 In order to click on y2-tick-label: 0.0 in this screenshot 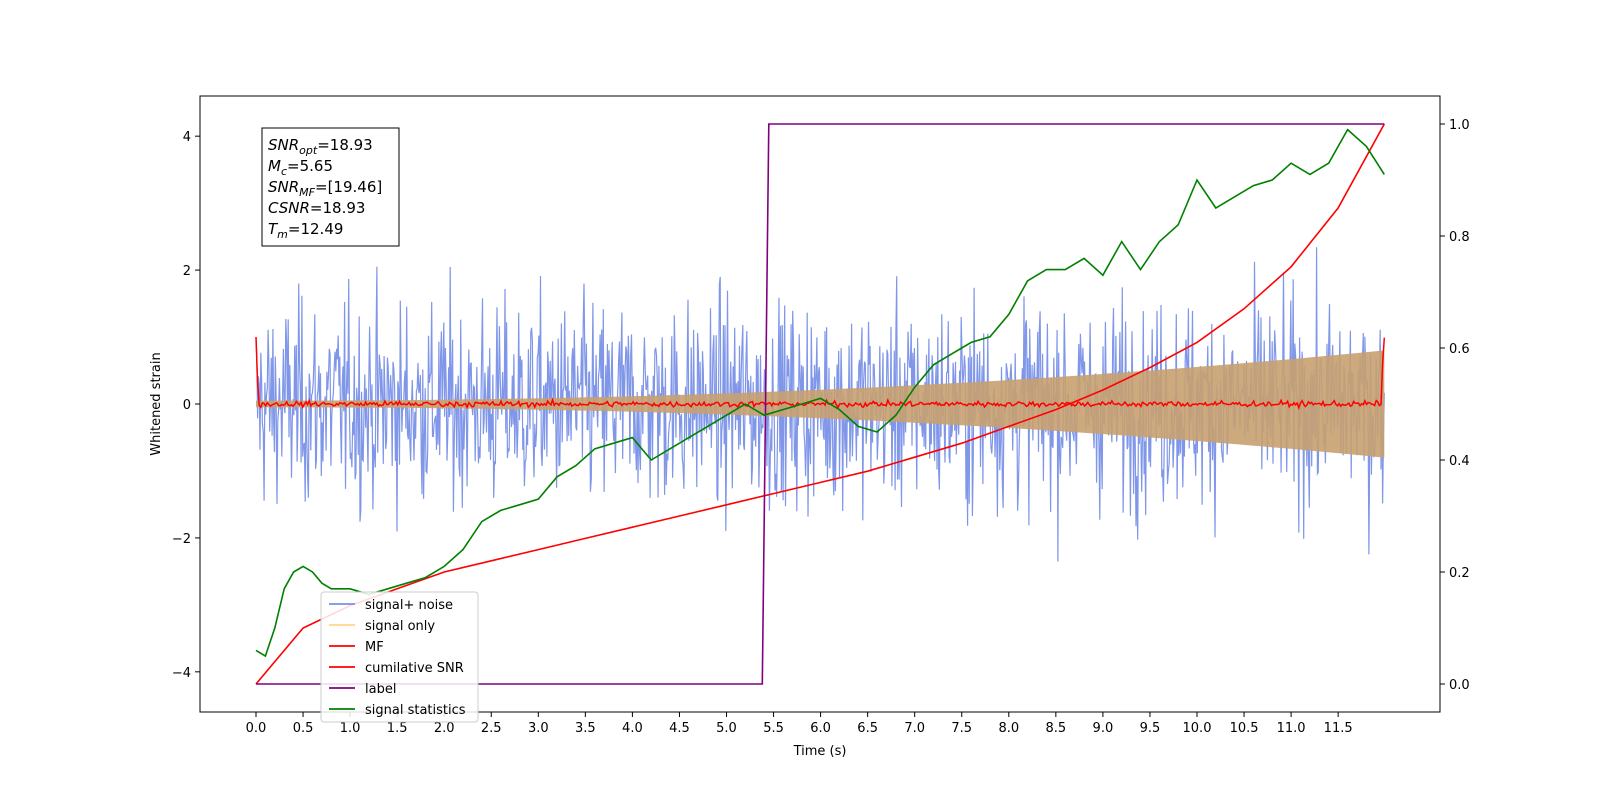, I will do `click(1459, 685)`.